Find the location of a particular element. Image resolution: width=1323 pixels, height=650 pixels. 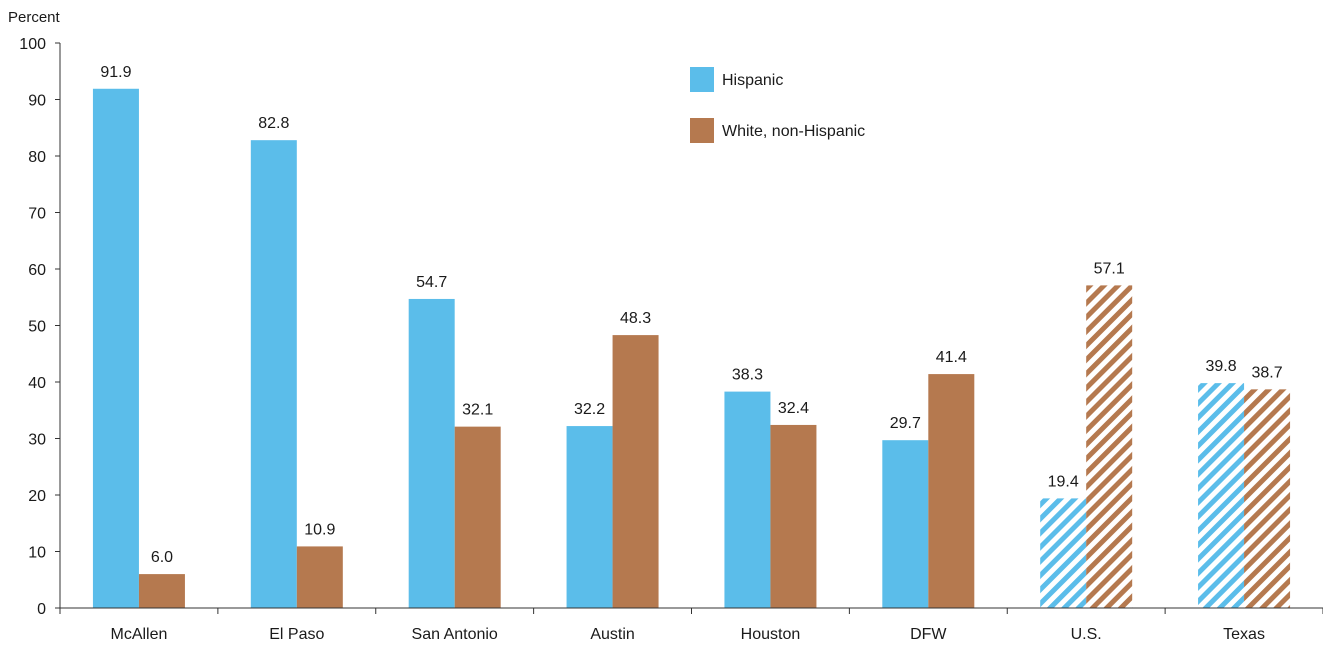

data-label-dfw-hispanic: 29.7 is located at coordinates (905, 423).